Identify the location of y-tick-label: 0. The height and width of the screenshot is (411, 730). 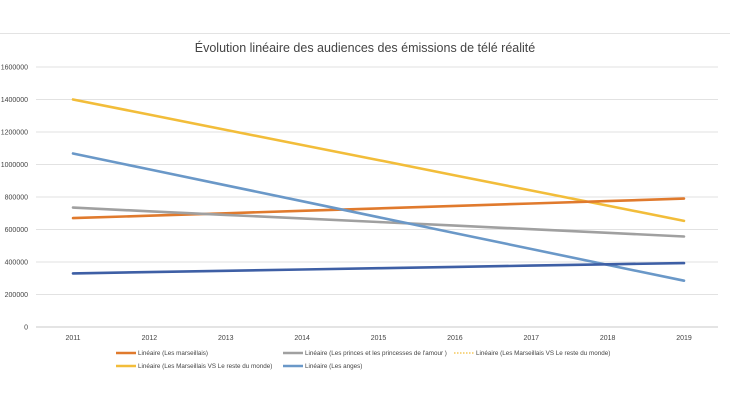
(26, 328).